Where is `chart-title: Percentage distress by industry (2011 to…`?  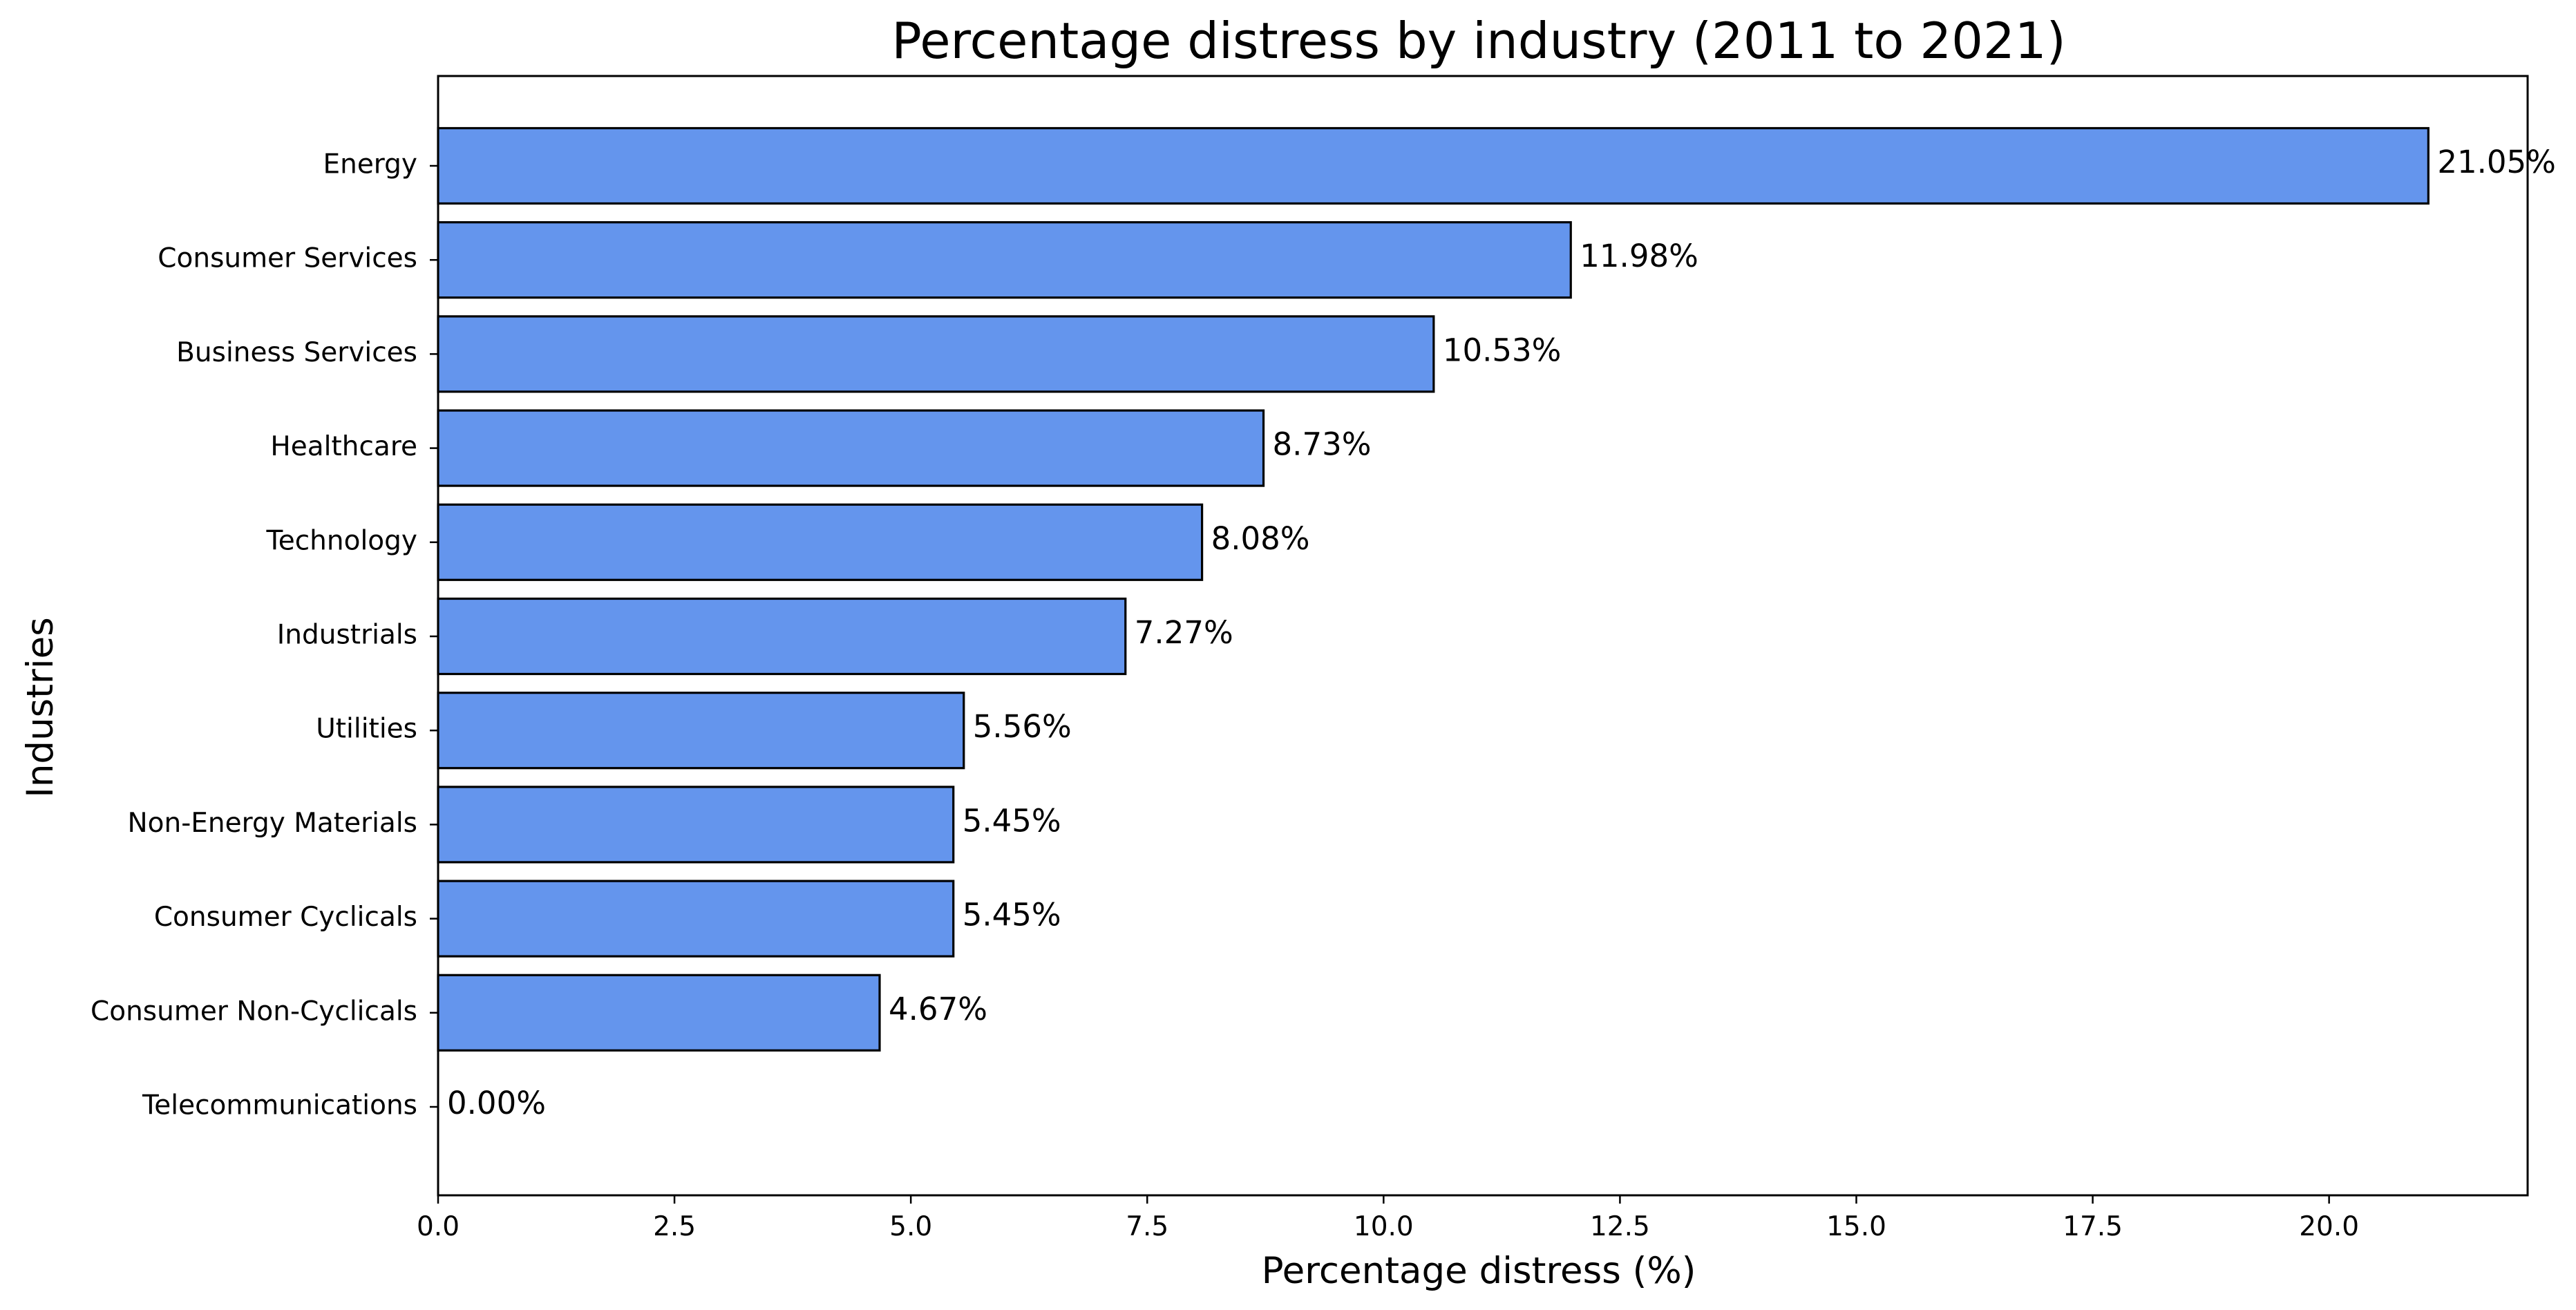 chart-title: Percentage distress by industry (2011 to… is located at coordinates (1478, 41).